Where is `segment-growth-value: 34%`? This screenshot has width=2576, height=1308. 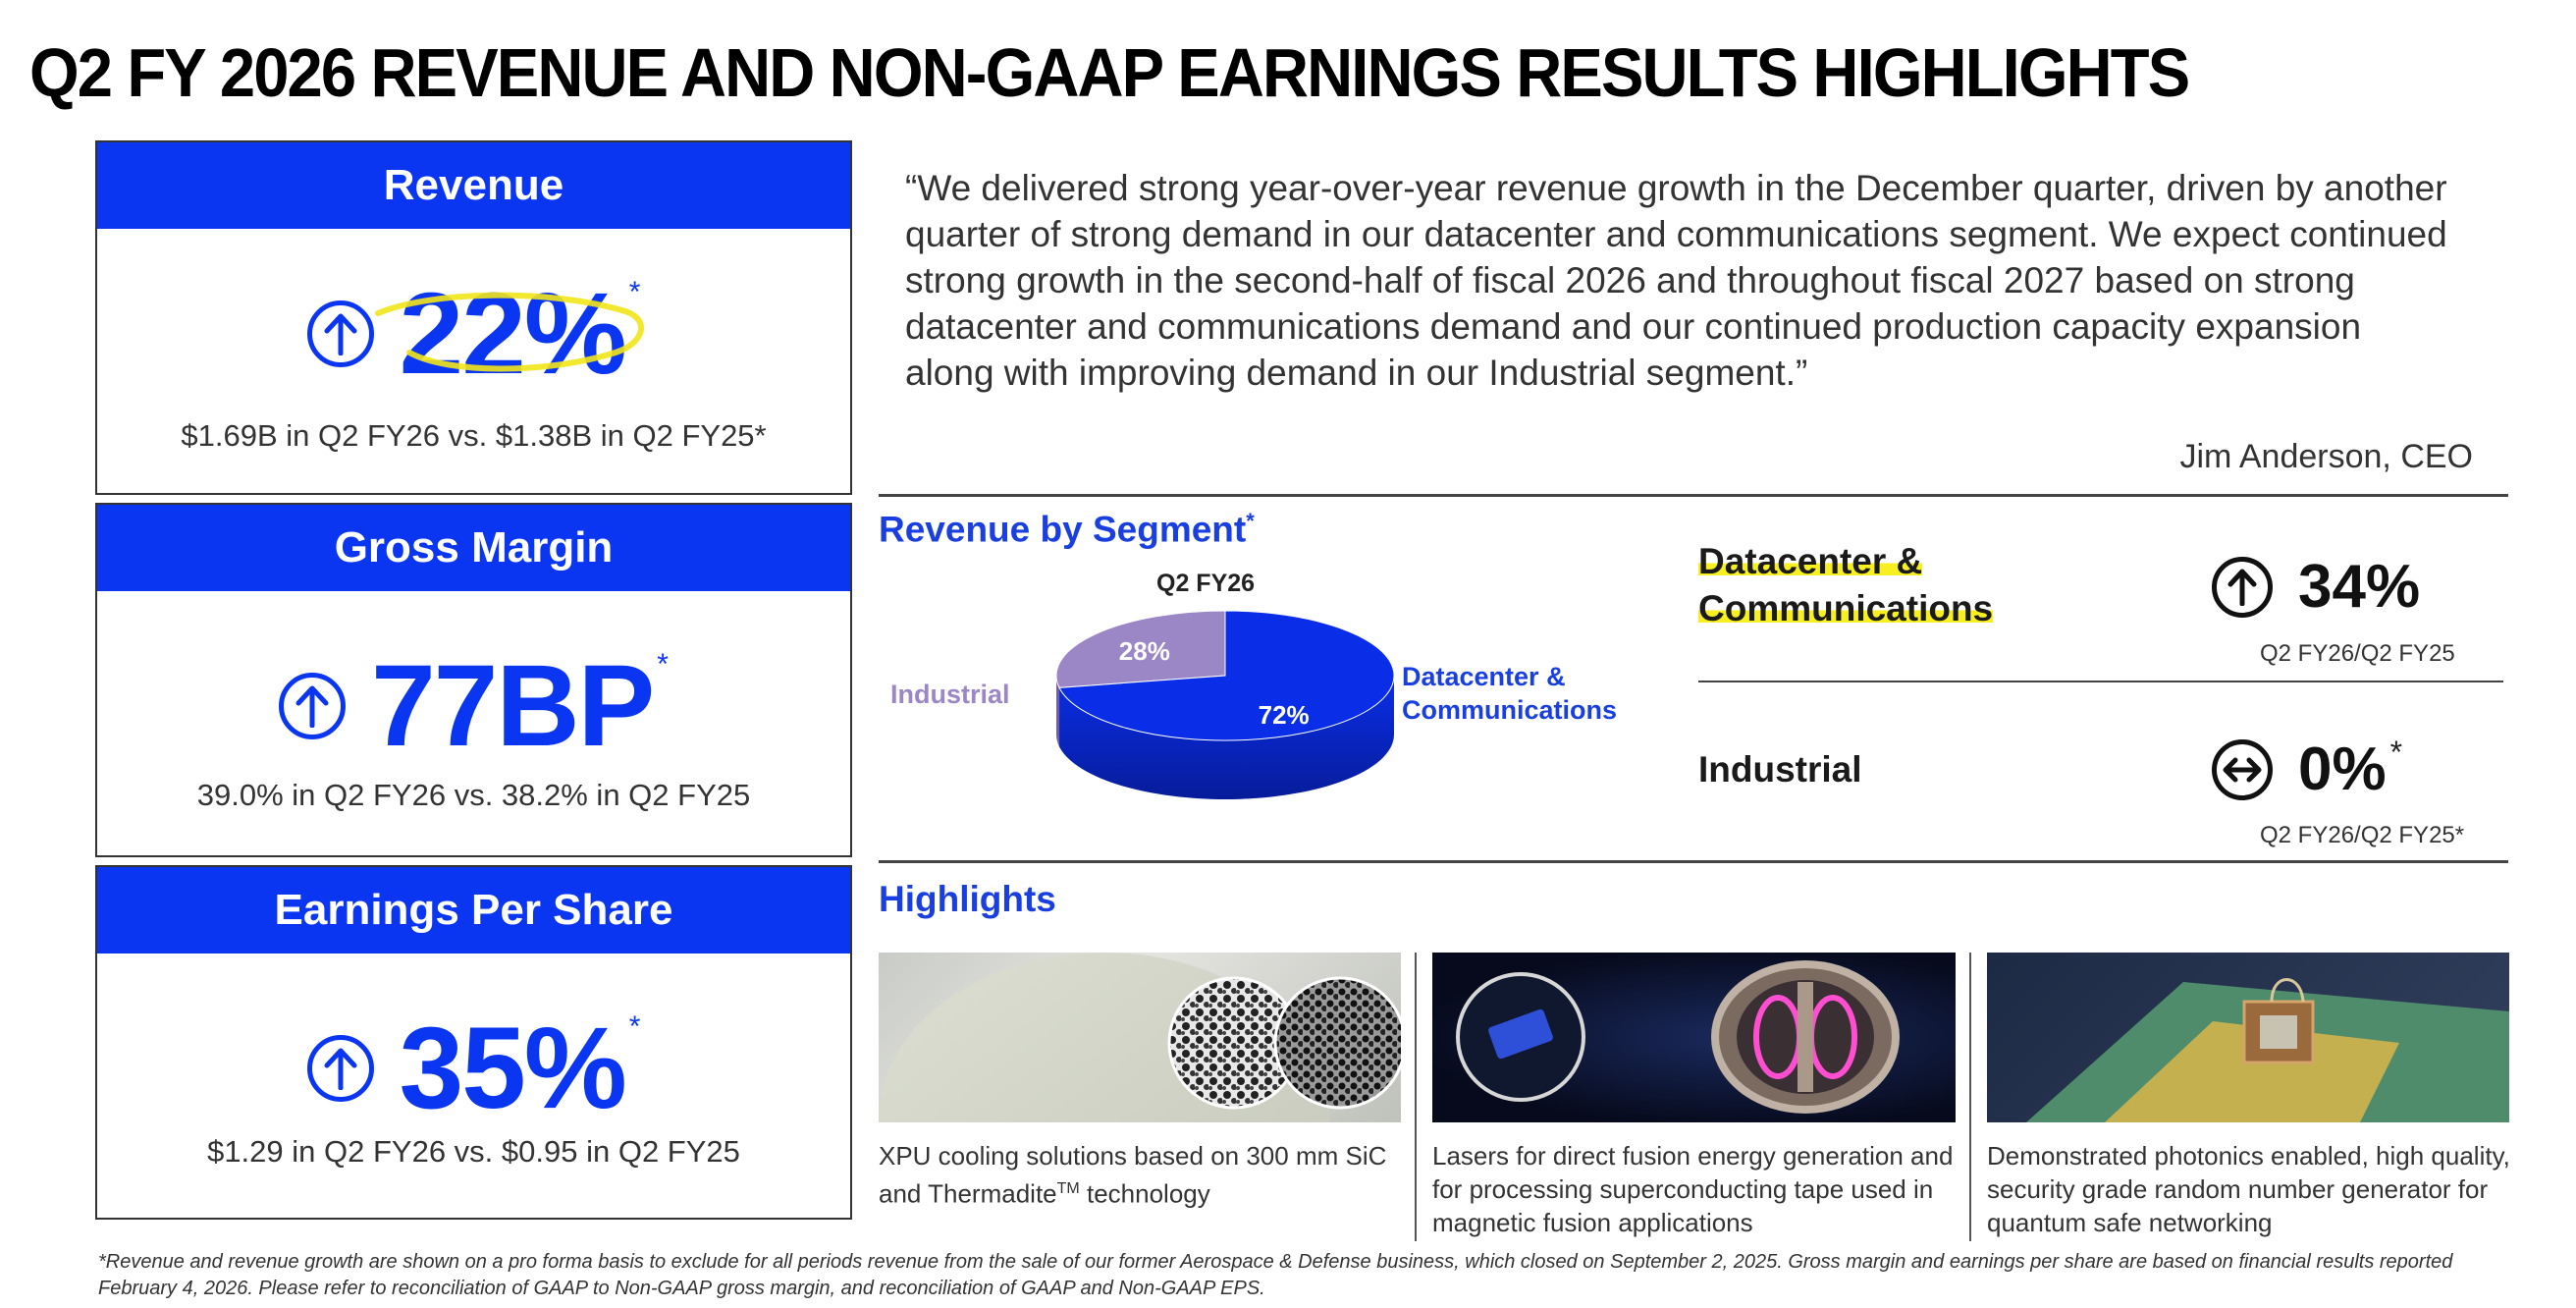 segment-growth-value: 34% is located at coordinates (2359, 587).